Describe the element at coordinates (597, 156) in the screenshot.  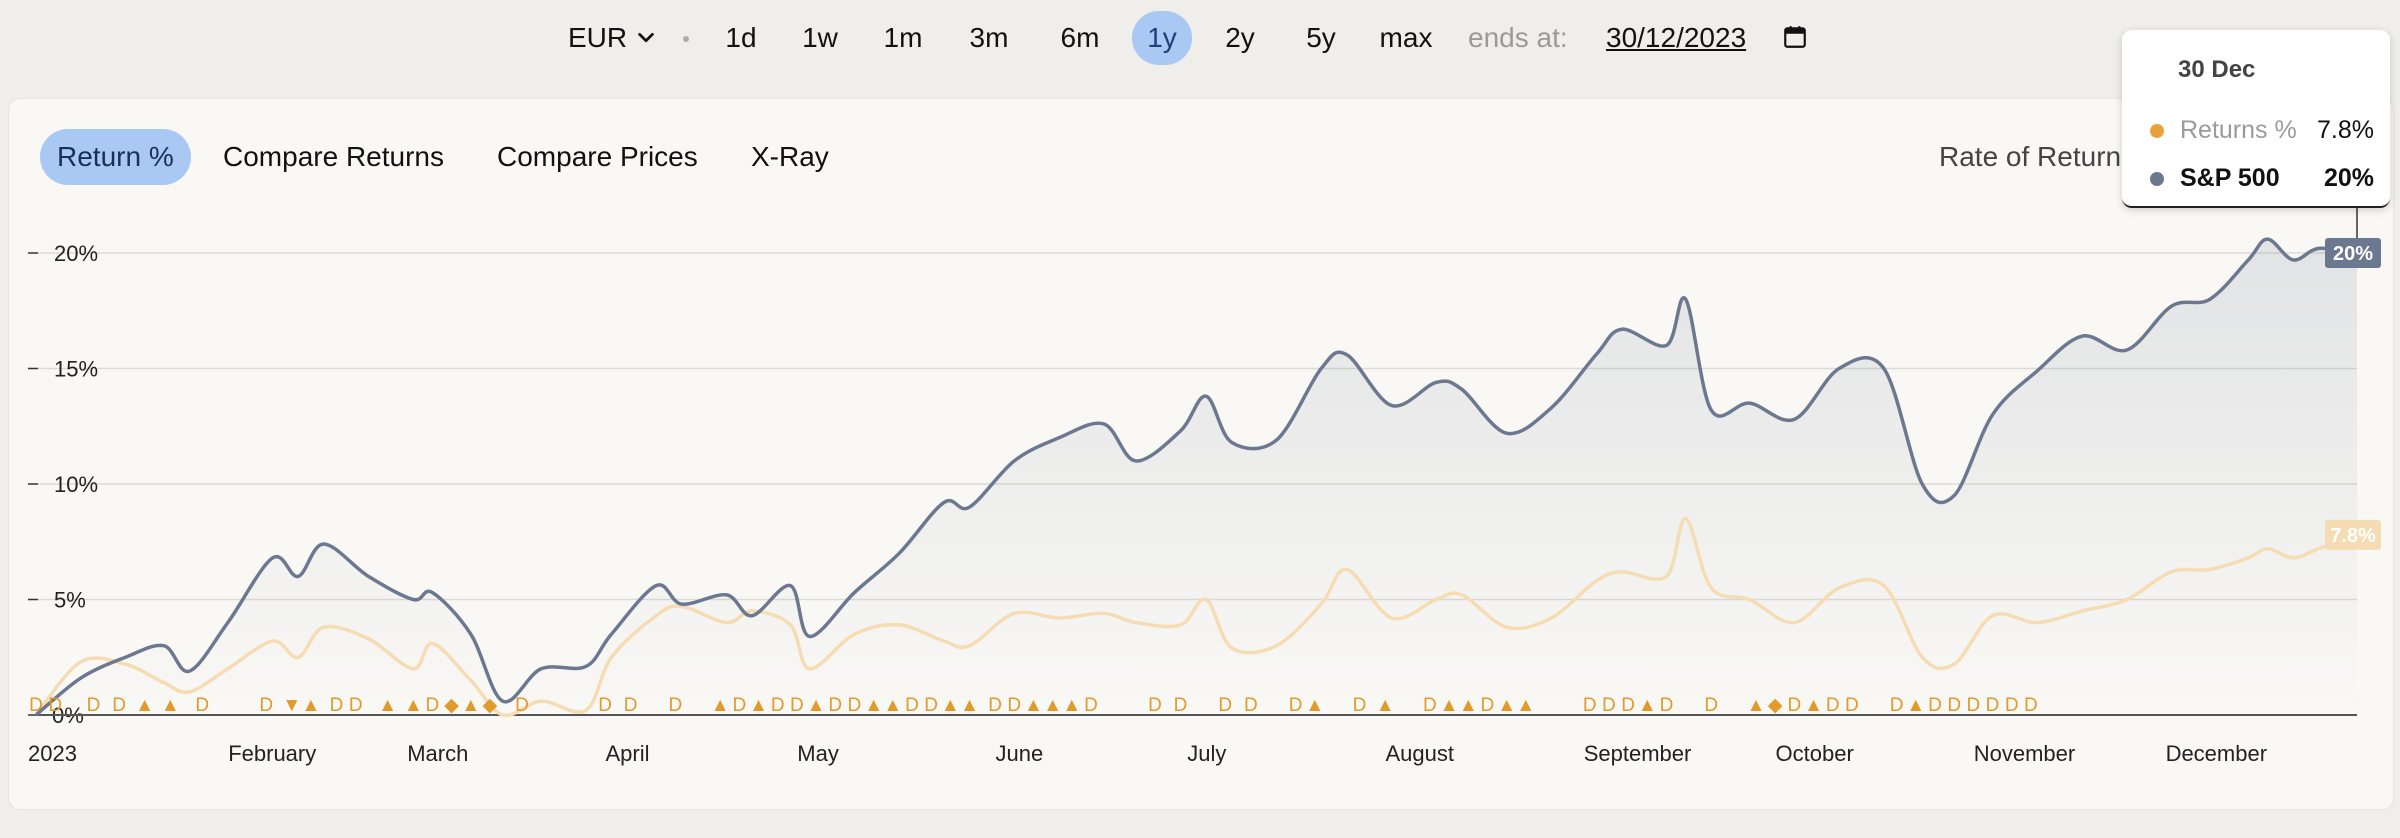
I see `tab-compare-prices: Compare Prices` at that location.